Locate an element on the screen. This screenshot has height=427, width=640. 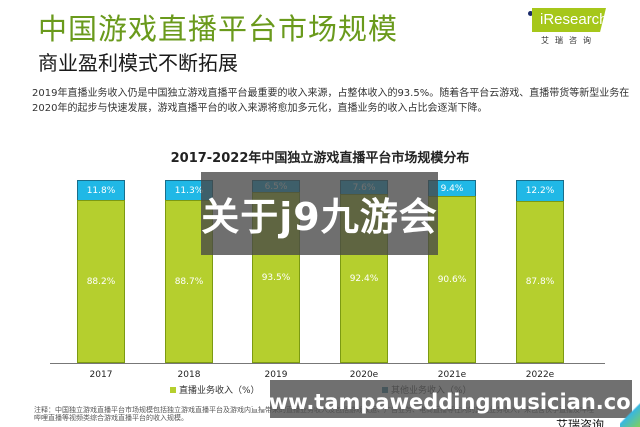
bar-2022e: 12.2% 87.8% is located at coordinates (540, 271).